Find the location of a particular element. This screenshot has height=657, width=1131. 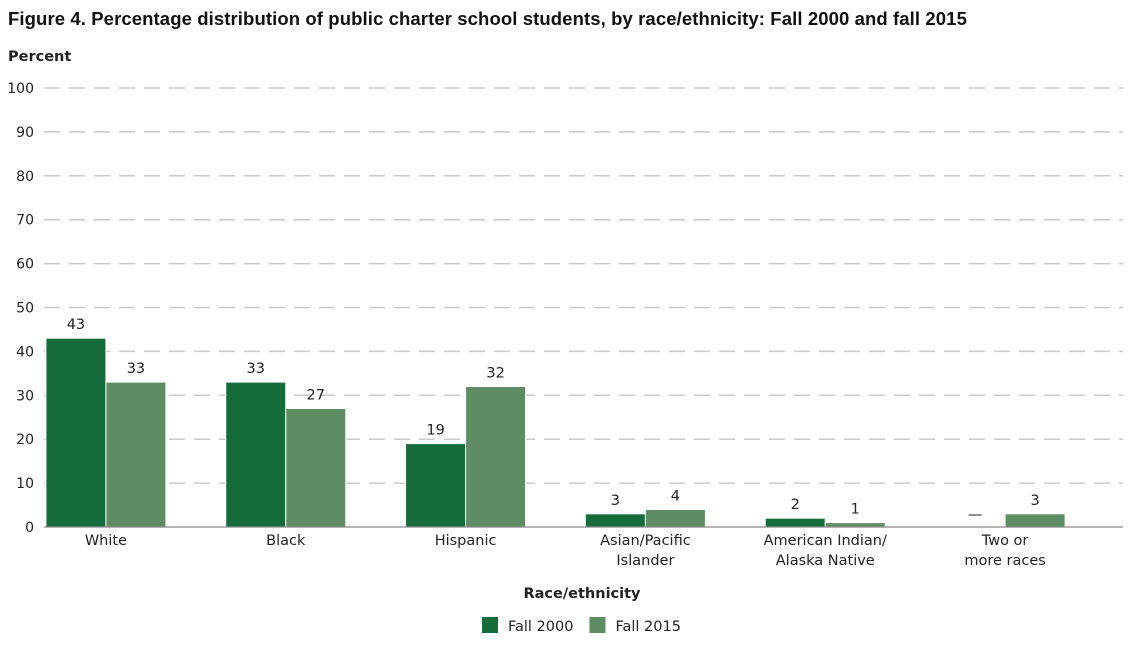

category-label: Alaska Native is located at coordinates (825, 561).